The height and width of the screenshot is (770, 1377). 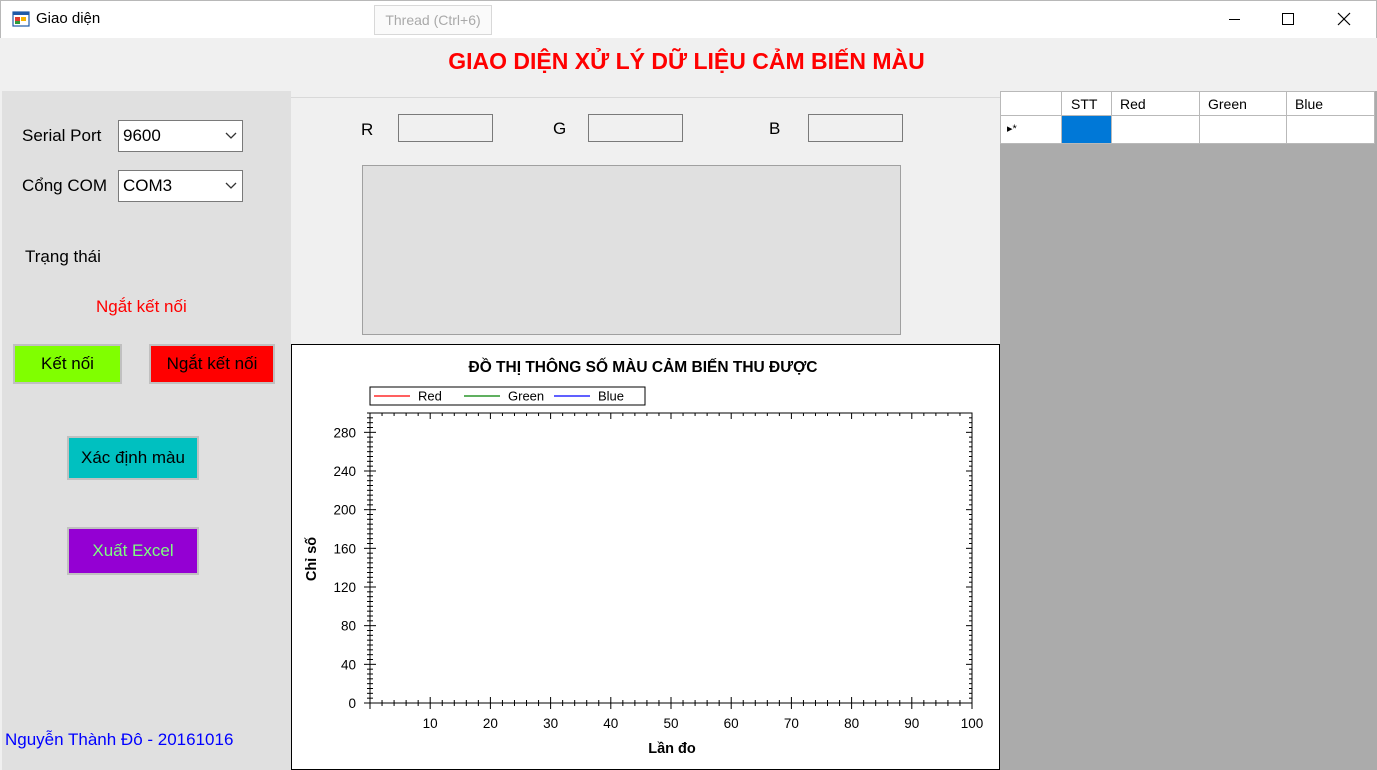 What do you see at coordinates (550, 723) in the screenshot?
I see `x-tick-label: 30` at bounding box center [550, 723].